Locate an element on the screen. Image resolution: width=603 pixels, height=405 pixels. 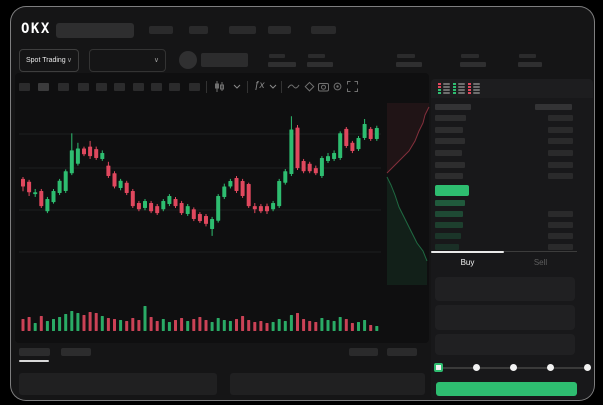
stat-value-placeholder is located at coordinates (473, 64).